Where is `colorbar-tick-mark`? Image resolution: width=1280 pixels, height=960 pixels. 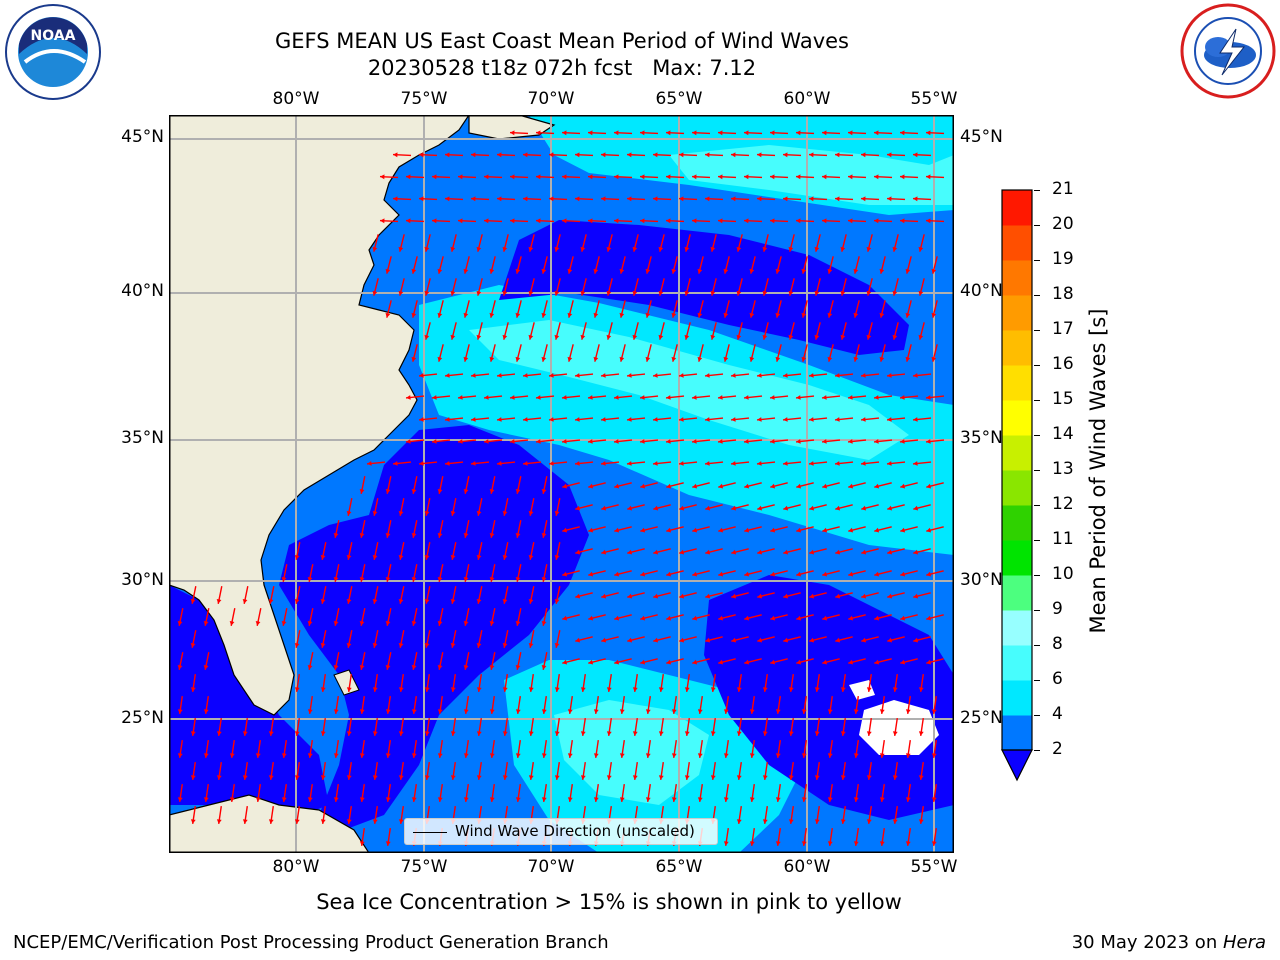
colorbar-tick-mark is located at coordinates (1037, 330).